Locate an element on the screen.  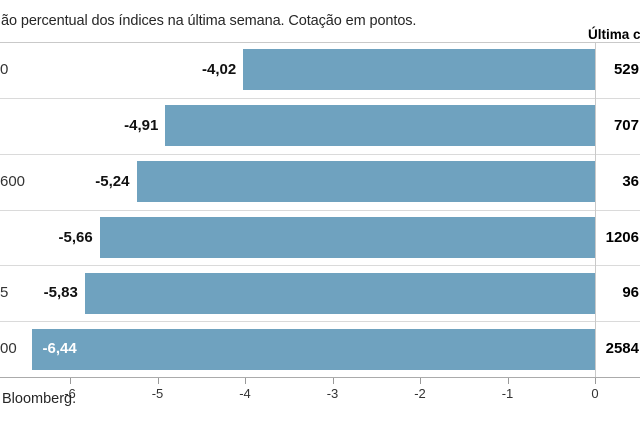
last-quote-value: 2584 is located at coordinates (622, 349).